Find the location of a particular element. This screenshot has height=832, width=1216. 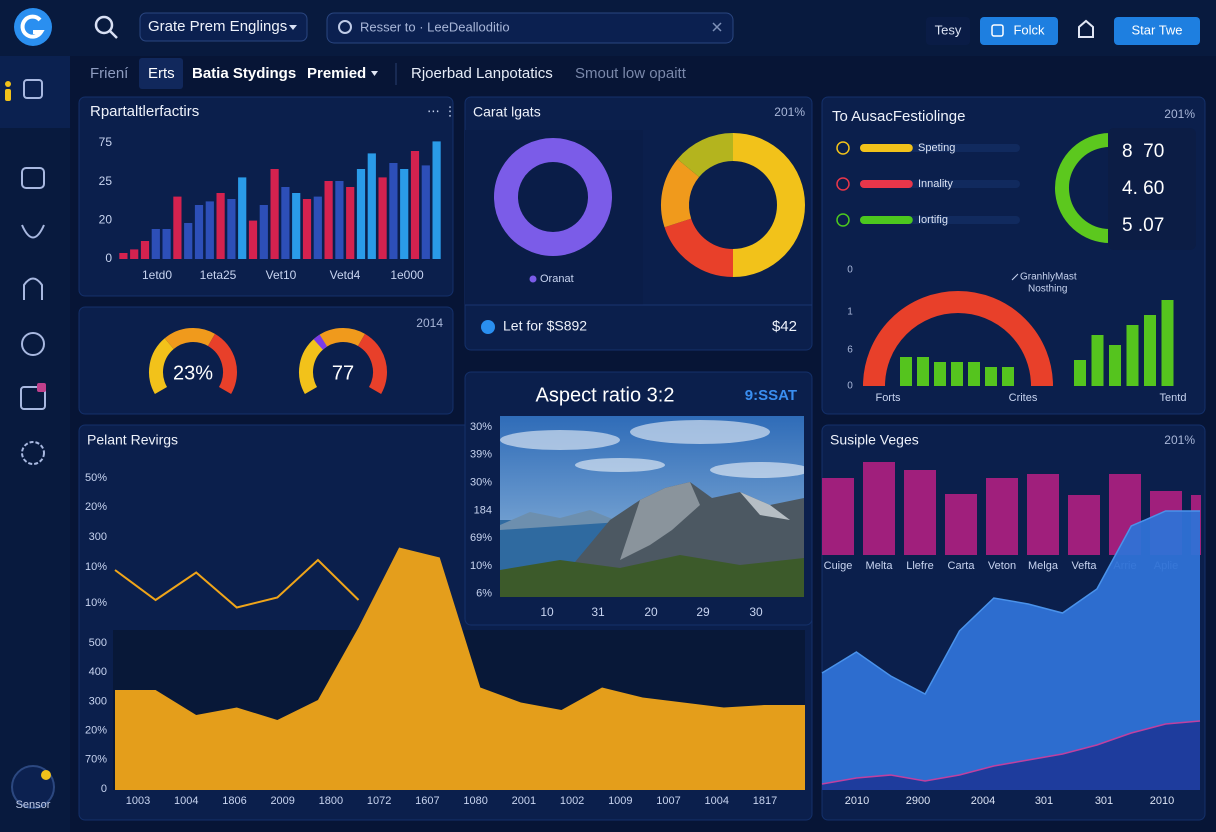

nav-item: Friení is located at coordinates (109, 73).